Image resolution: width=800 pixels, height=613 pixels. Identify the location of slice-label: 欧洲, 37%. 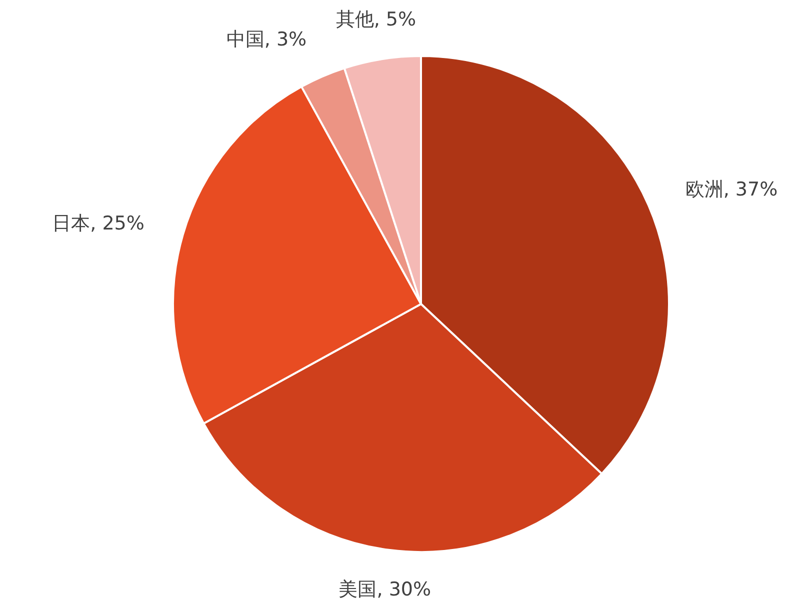
(731, 189).